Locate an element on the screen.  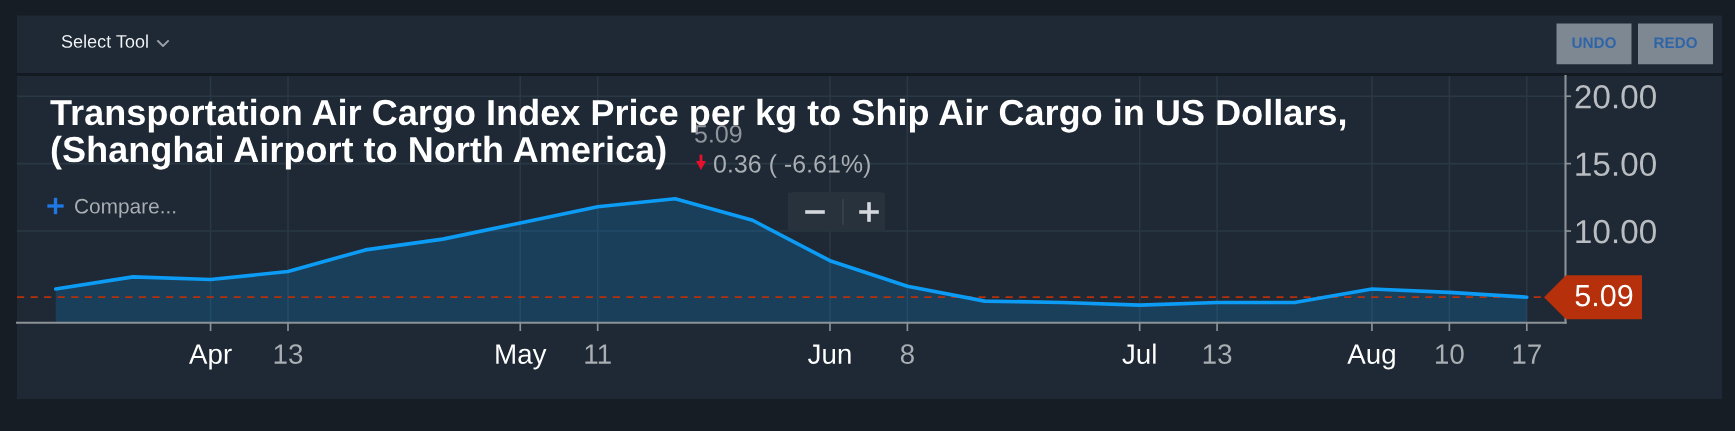
ref-line-label: 5.09 is located at coordinates (1604, 295).